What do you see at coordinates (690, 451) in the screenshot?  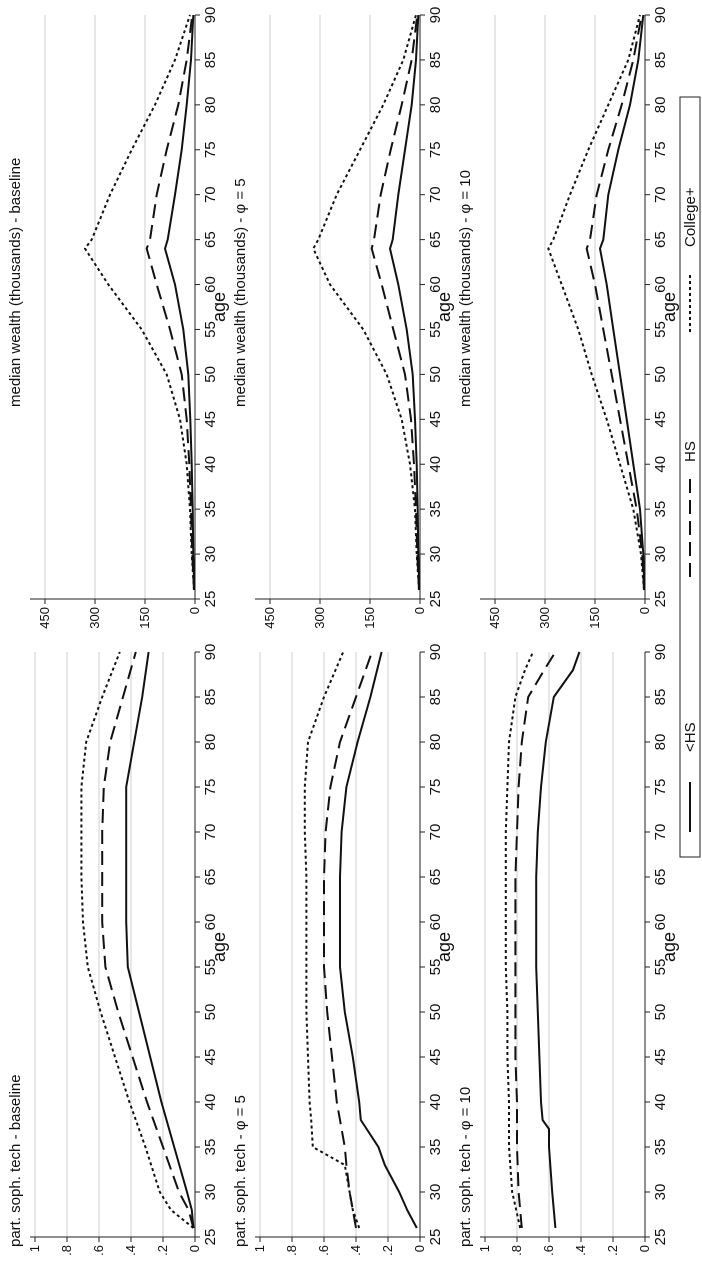 I see `legend-label-hs: HS` at bounding box center [690, 451].